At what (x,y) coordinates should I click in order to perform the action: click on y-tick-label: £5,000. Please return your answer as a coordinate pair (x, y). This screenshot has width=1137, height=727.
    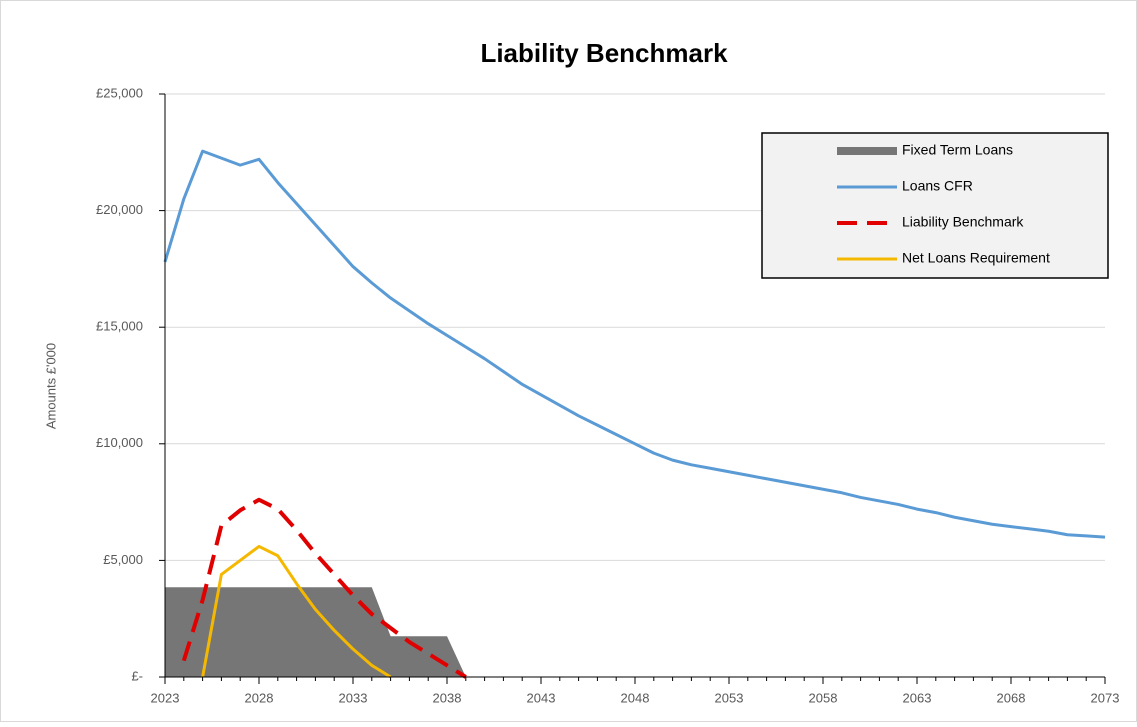
    Looking at the image, I should click on (123, 559).